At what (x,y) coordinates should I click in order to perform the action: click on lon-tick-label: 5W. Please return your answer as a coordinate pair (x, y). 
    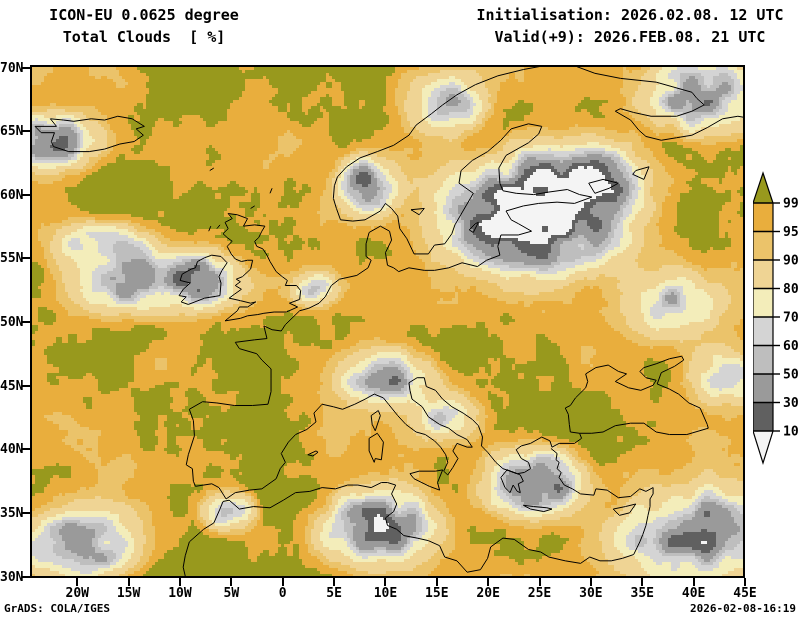
    Looking at the image, I should click on (231, 593).